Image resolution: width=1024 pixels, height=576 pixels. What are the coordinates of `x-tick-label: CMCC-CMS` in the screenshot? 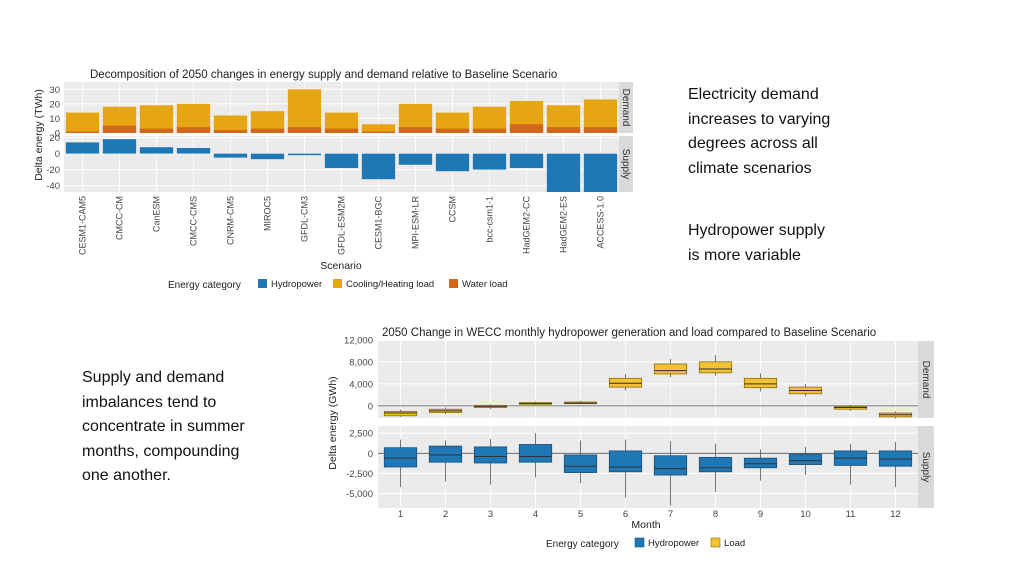 It's located at (194, 221).